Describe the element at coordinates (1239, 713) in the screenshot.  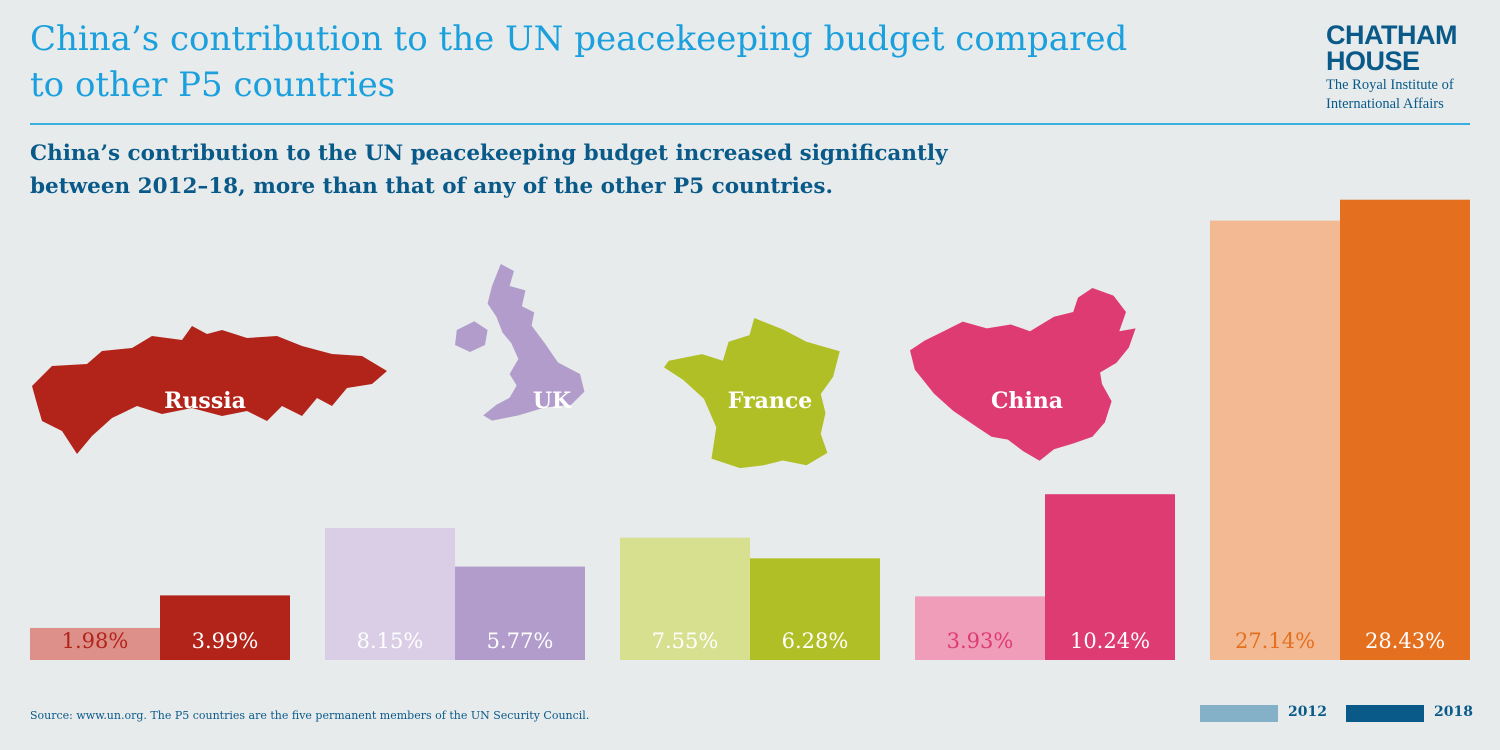
I see `legend-swatch-2012` at that location.